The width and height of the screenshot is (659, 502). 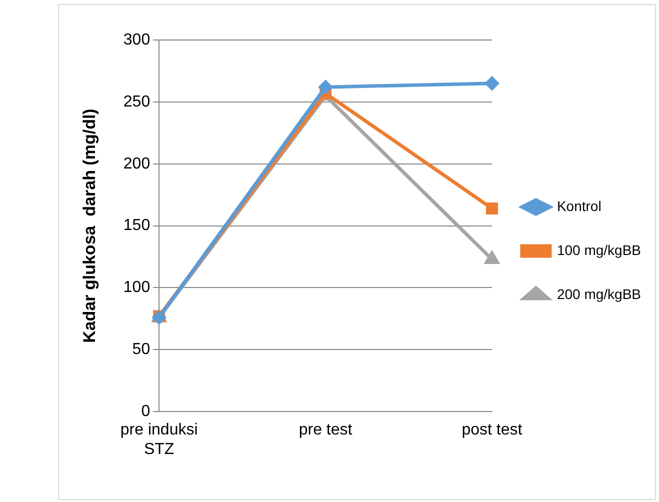 I want to click on y-tick-label: 150, so click(x=136, y=225).